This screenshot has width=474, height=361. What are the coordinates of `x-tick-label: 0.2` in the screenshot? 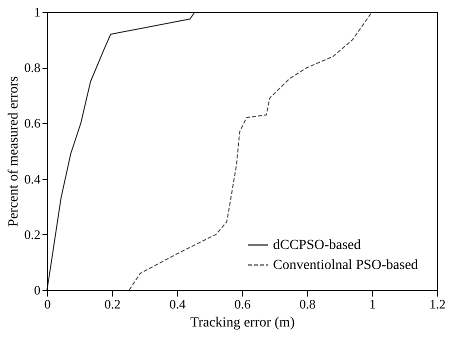 It's located at (112, 304).